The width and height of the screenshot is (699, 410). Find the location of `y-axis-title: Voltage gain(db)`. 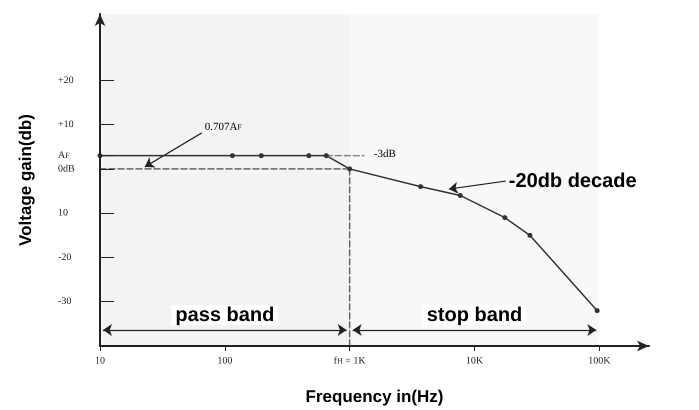

y-axis-title: Voltage gain(db) is located at coordinates (25, 180).